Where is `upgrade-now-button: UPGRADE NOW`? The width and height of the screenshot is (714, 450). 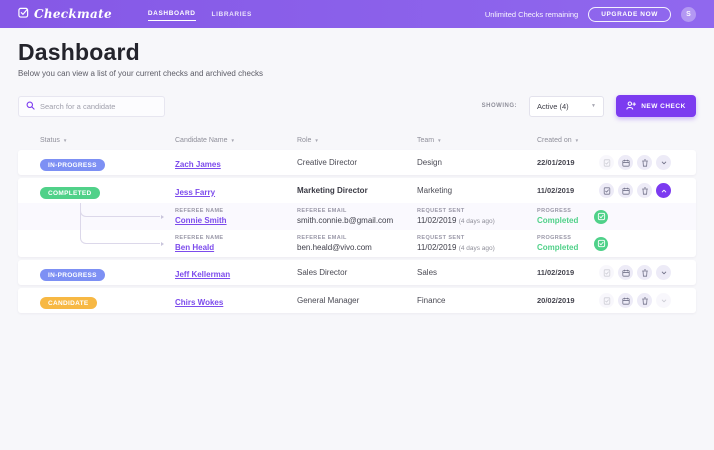
upgrade-now-button: UPGRADE NOW is located at coordinates (629, 14).